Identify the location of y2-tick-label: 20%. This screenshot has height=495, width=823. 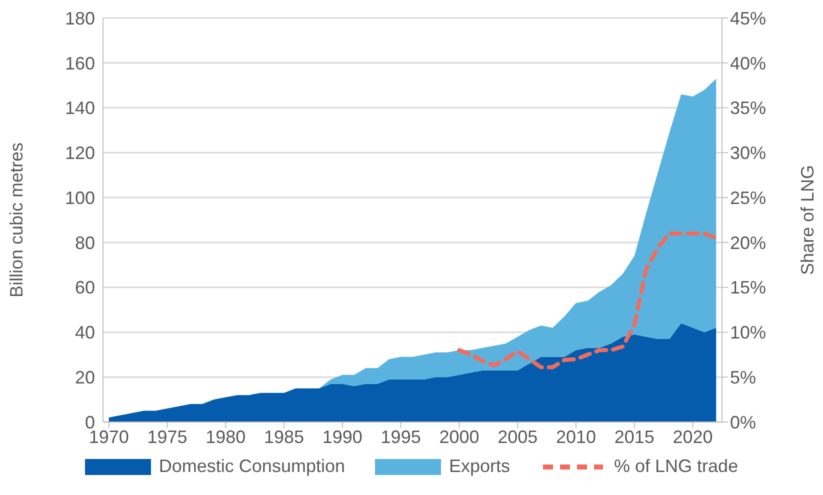
(748, 242).